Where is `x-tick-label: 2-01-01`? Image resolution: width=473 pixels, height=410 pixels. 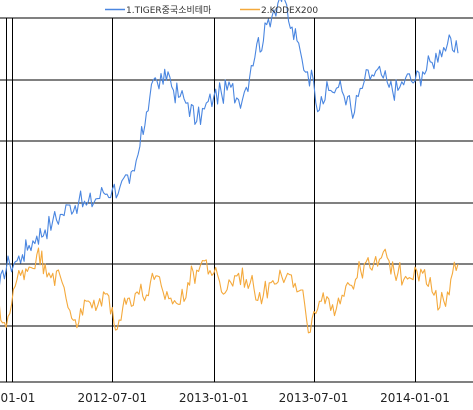
x-tick-label: 2-01-01 is located at coordinates (17, 398).